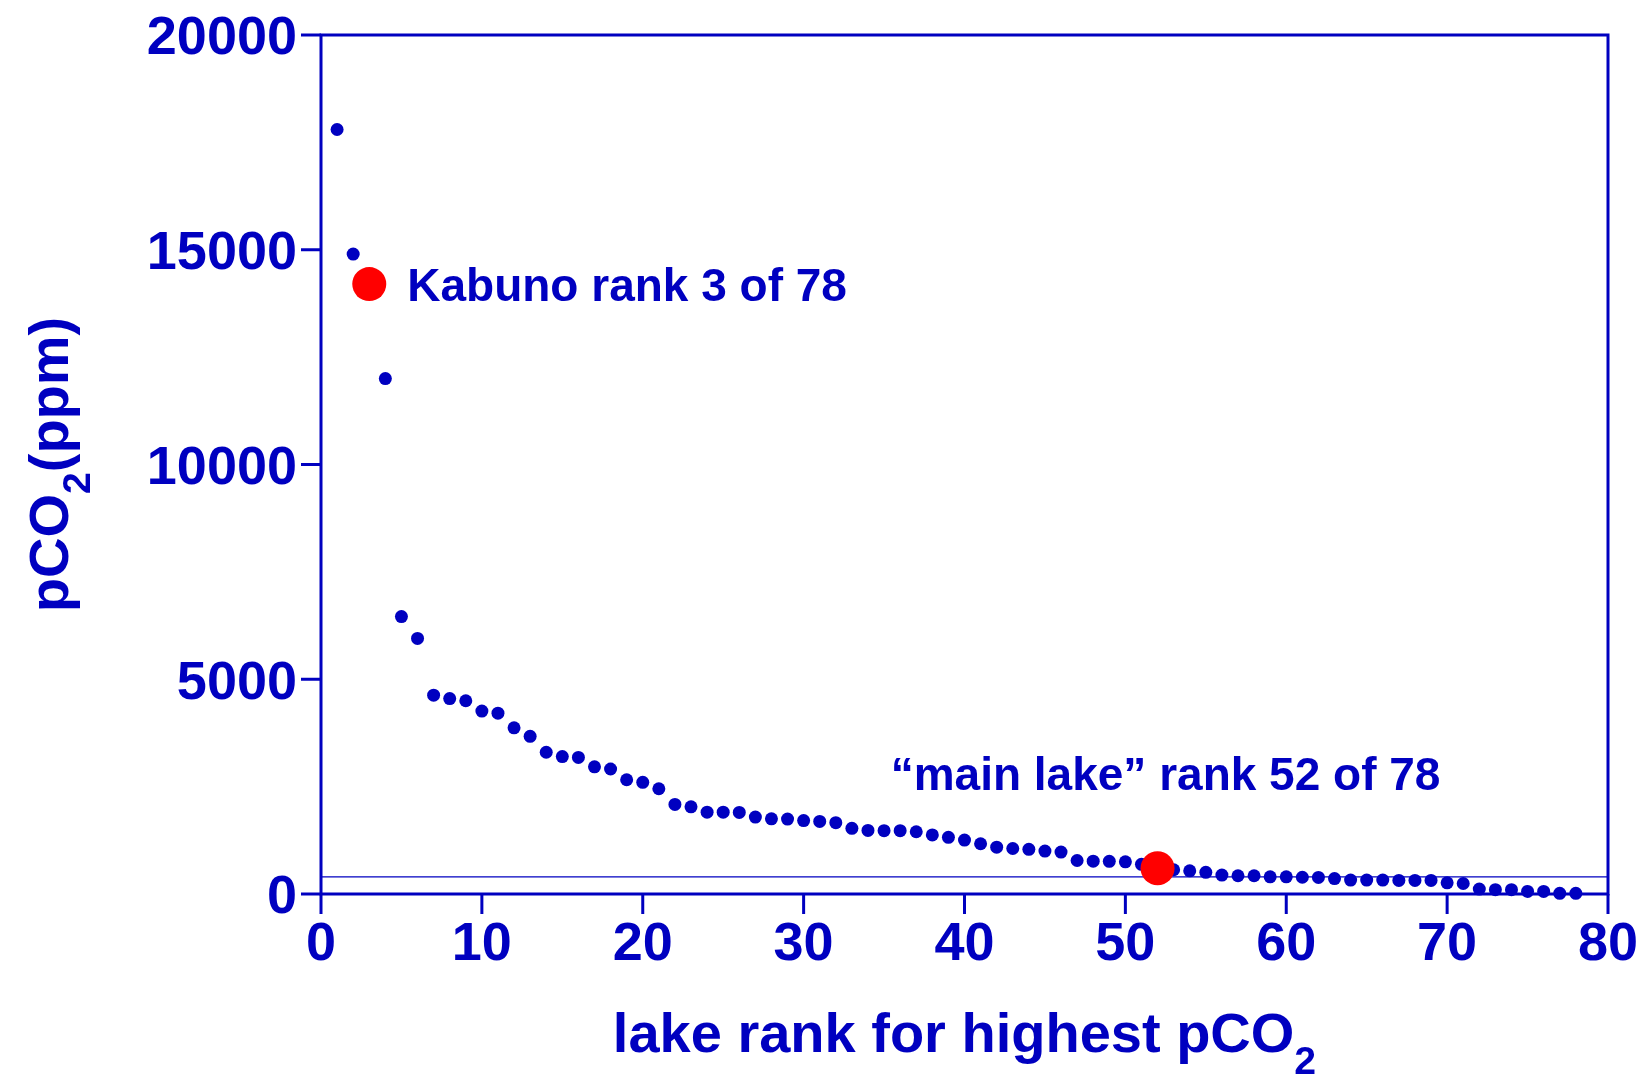  What do you see at coordinates (481, 941) in the screenshot?
I see `x-tick-label: 10` at bounding box center [481, 941].